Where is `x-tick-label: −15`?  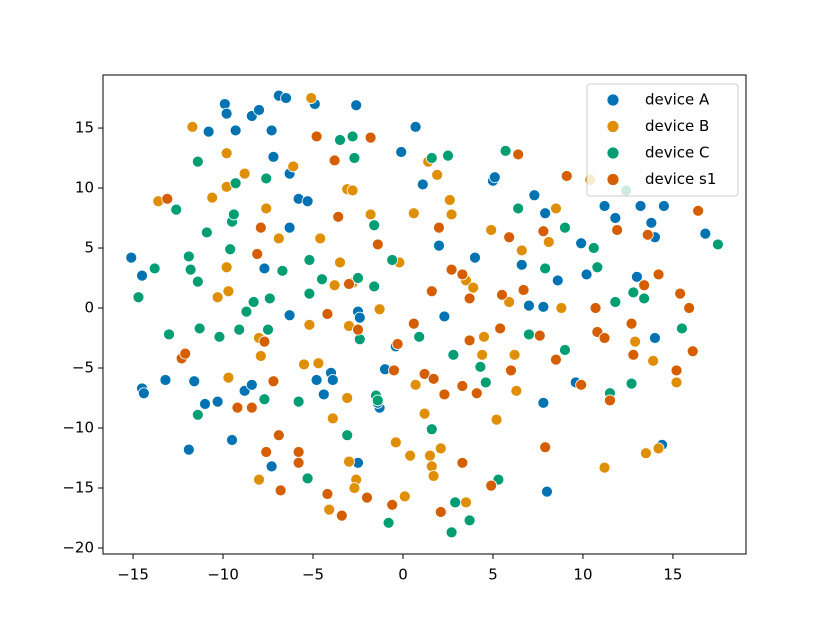 x-tick-label: −15 is located at coordinates (133, 575).